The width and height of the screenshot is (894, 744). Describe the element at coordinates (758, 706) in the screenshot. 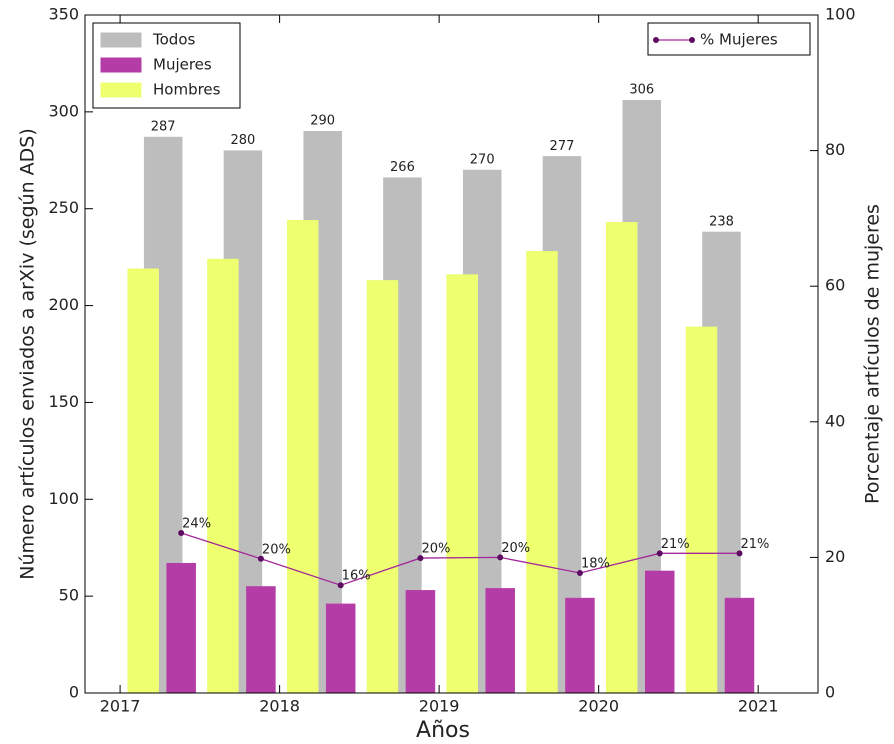

I see `x-tick-label: 2021` at that location.